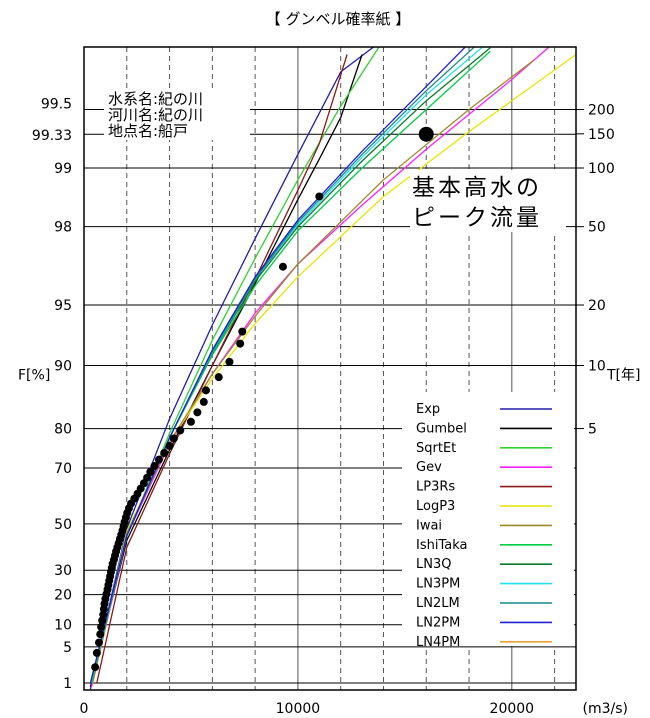 The height and width of the screenshot is (718, 650). I want to click on legend-label: LN4PM, so click(438, 642).